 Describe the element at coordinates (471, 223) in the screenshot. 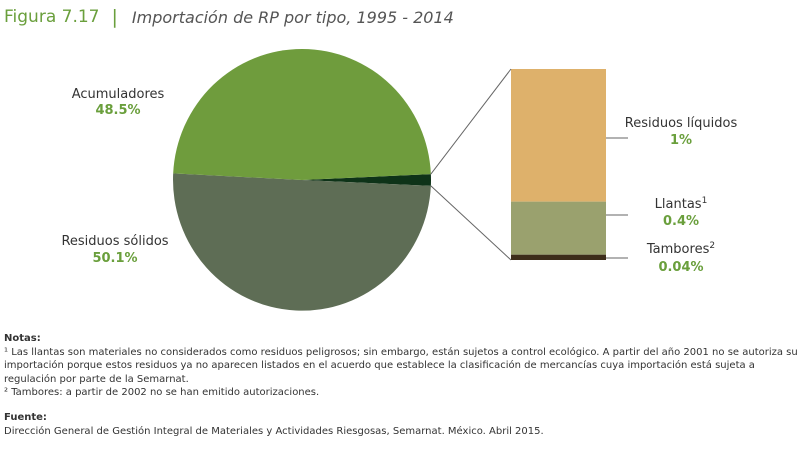

I see `connector-line-bottom` at that location.